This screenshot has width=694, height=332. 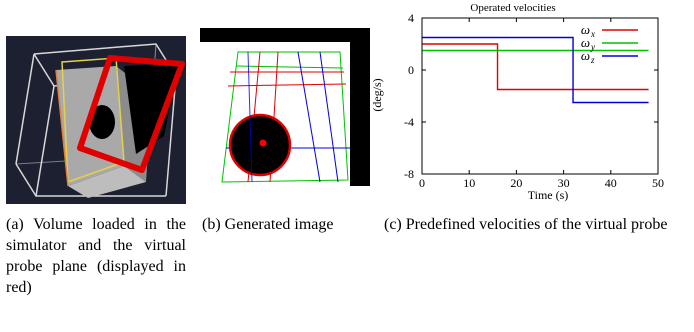 I want to click on y-tick-label: 0, so click(x=411, y=70).